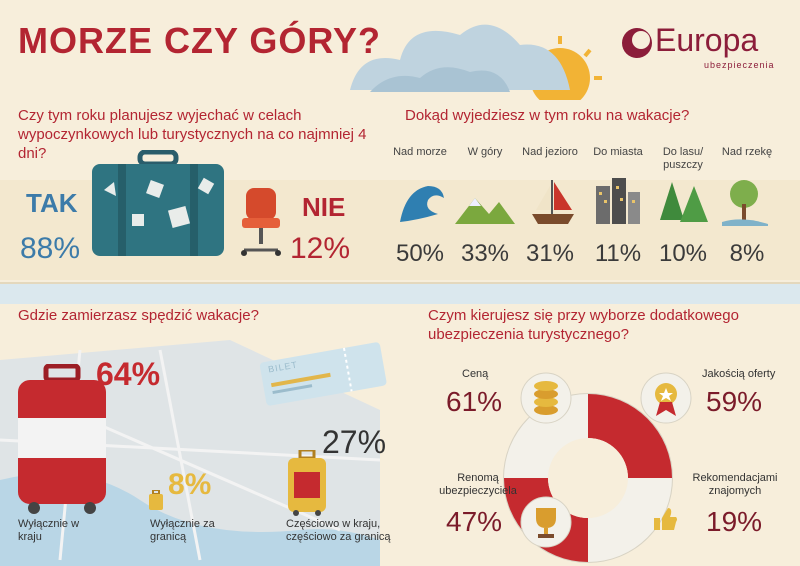  I want to click on no-label: NIE, so click(324, 207).